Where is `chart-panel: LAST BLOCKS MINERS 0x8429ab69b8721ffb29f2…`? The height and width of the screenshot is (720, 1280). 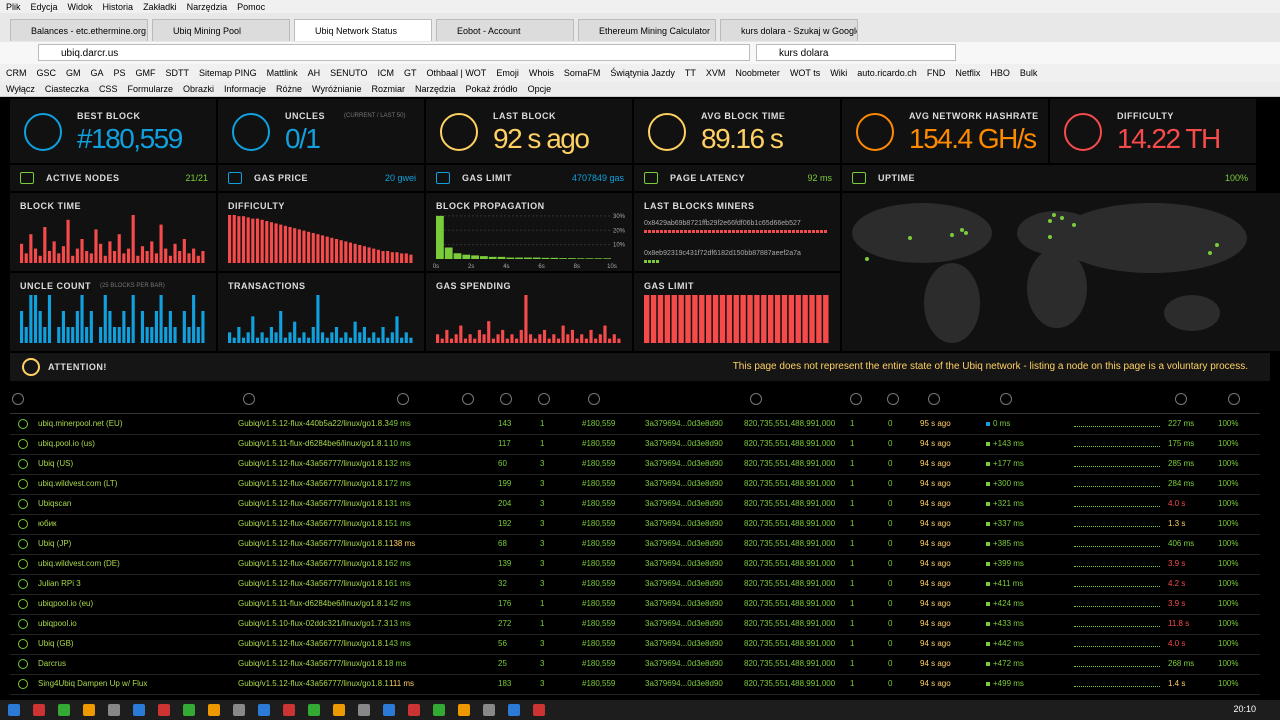
chart-panel: LAST BLOCKS MINERS 0x8429ab69b8721ffb29f2… is located at coordinates (737, 232).